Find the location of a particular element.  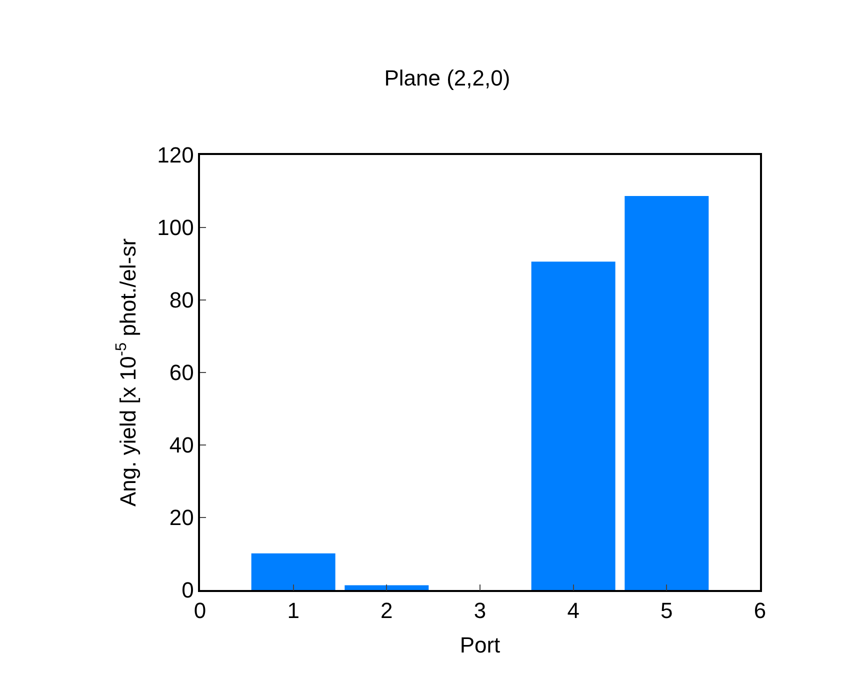

x-tick-label: 6 is located at coordinates (760, 611).